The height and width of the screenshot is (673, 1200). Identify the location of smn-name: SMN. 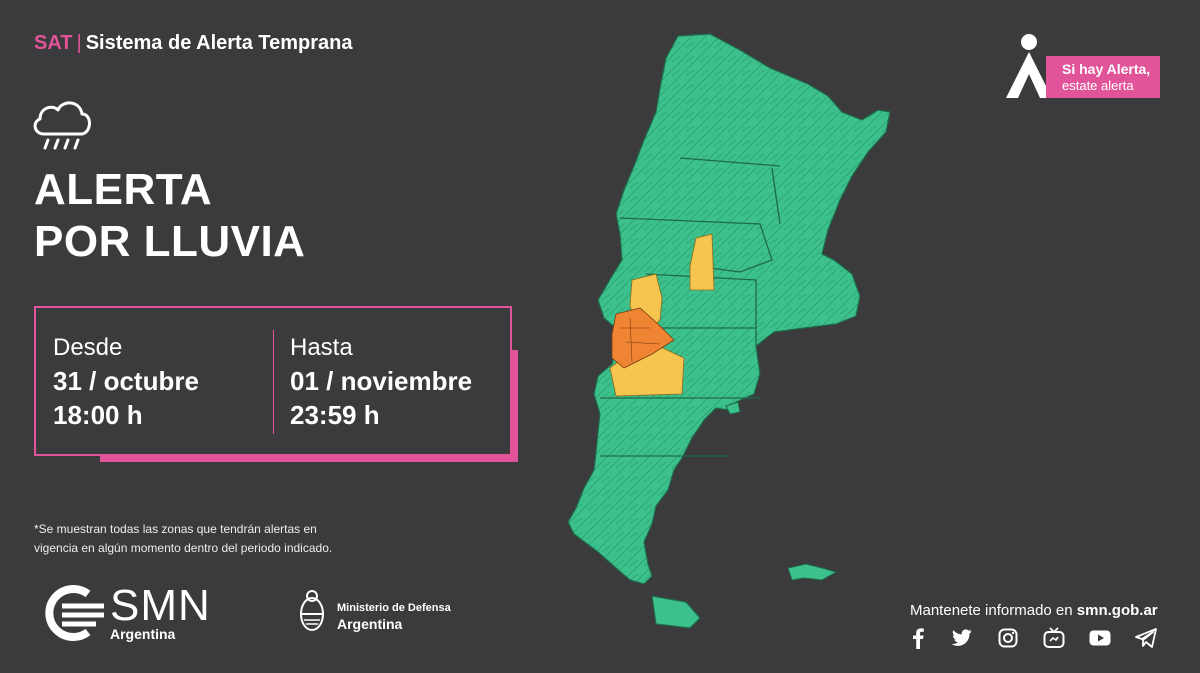
(160, 605).